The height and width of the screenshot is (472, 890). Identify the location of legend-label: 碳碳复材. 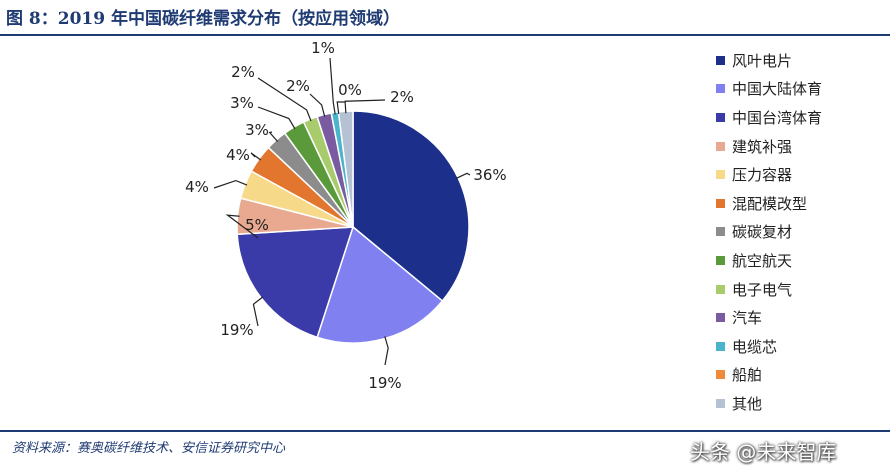
(762, 232).